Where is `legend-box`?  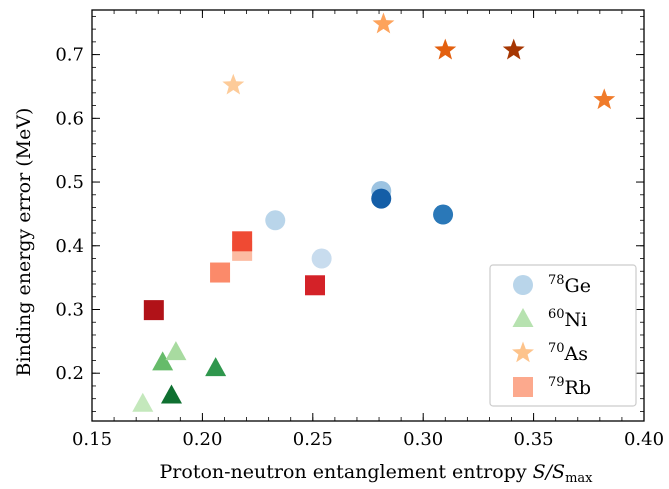 legend-box is located at coordinates (563, 335).